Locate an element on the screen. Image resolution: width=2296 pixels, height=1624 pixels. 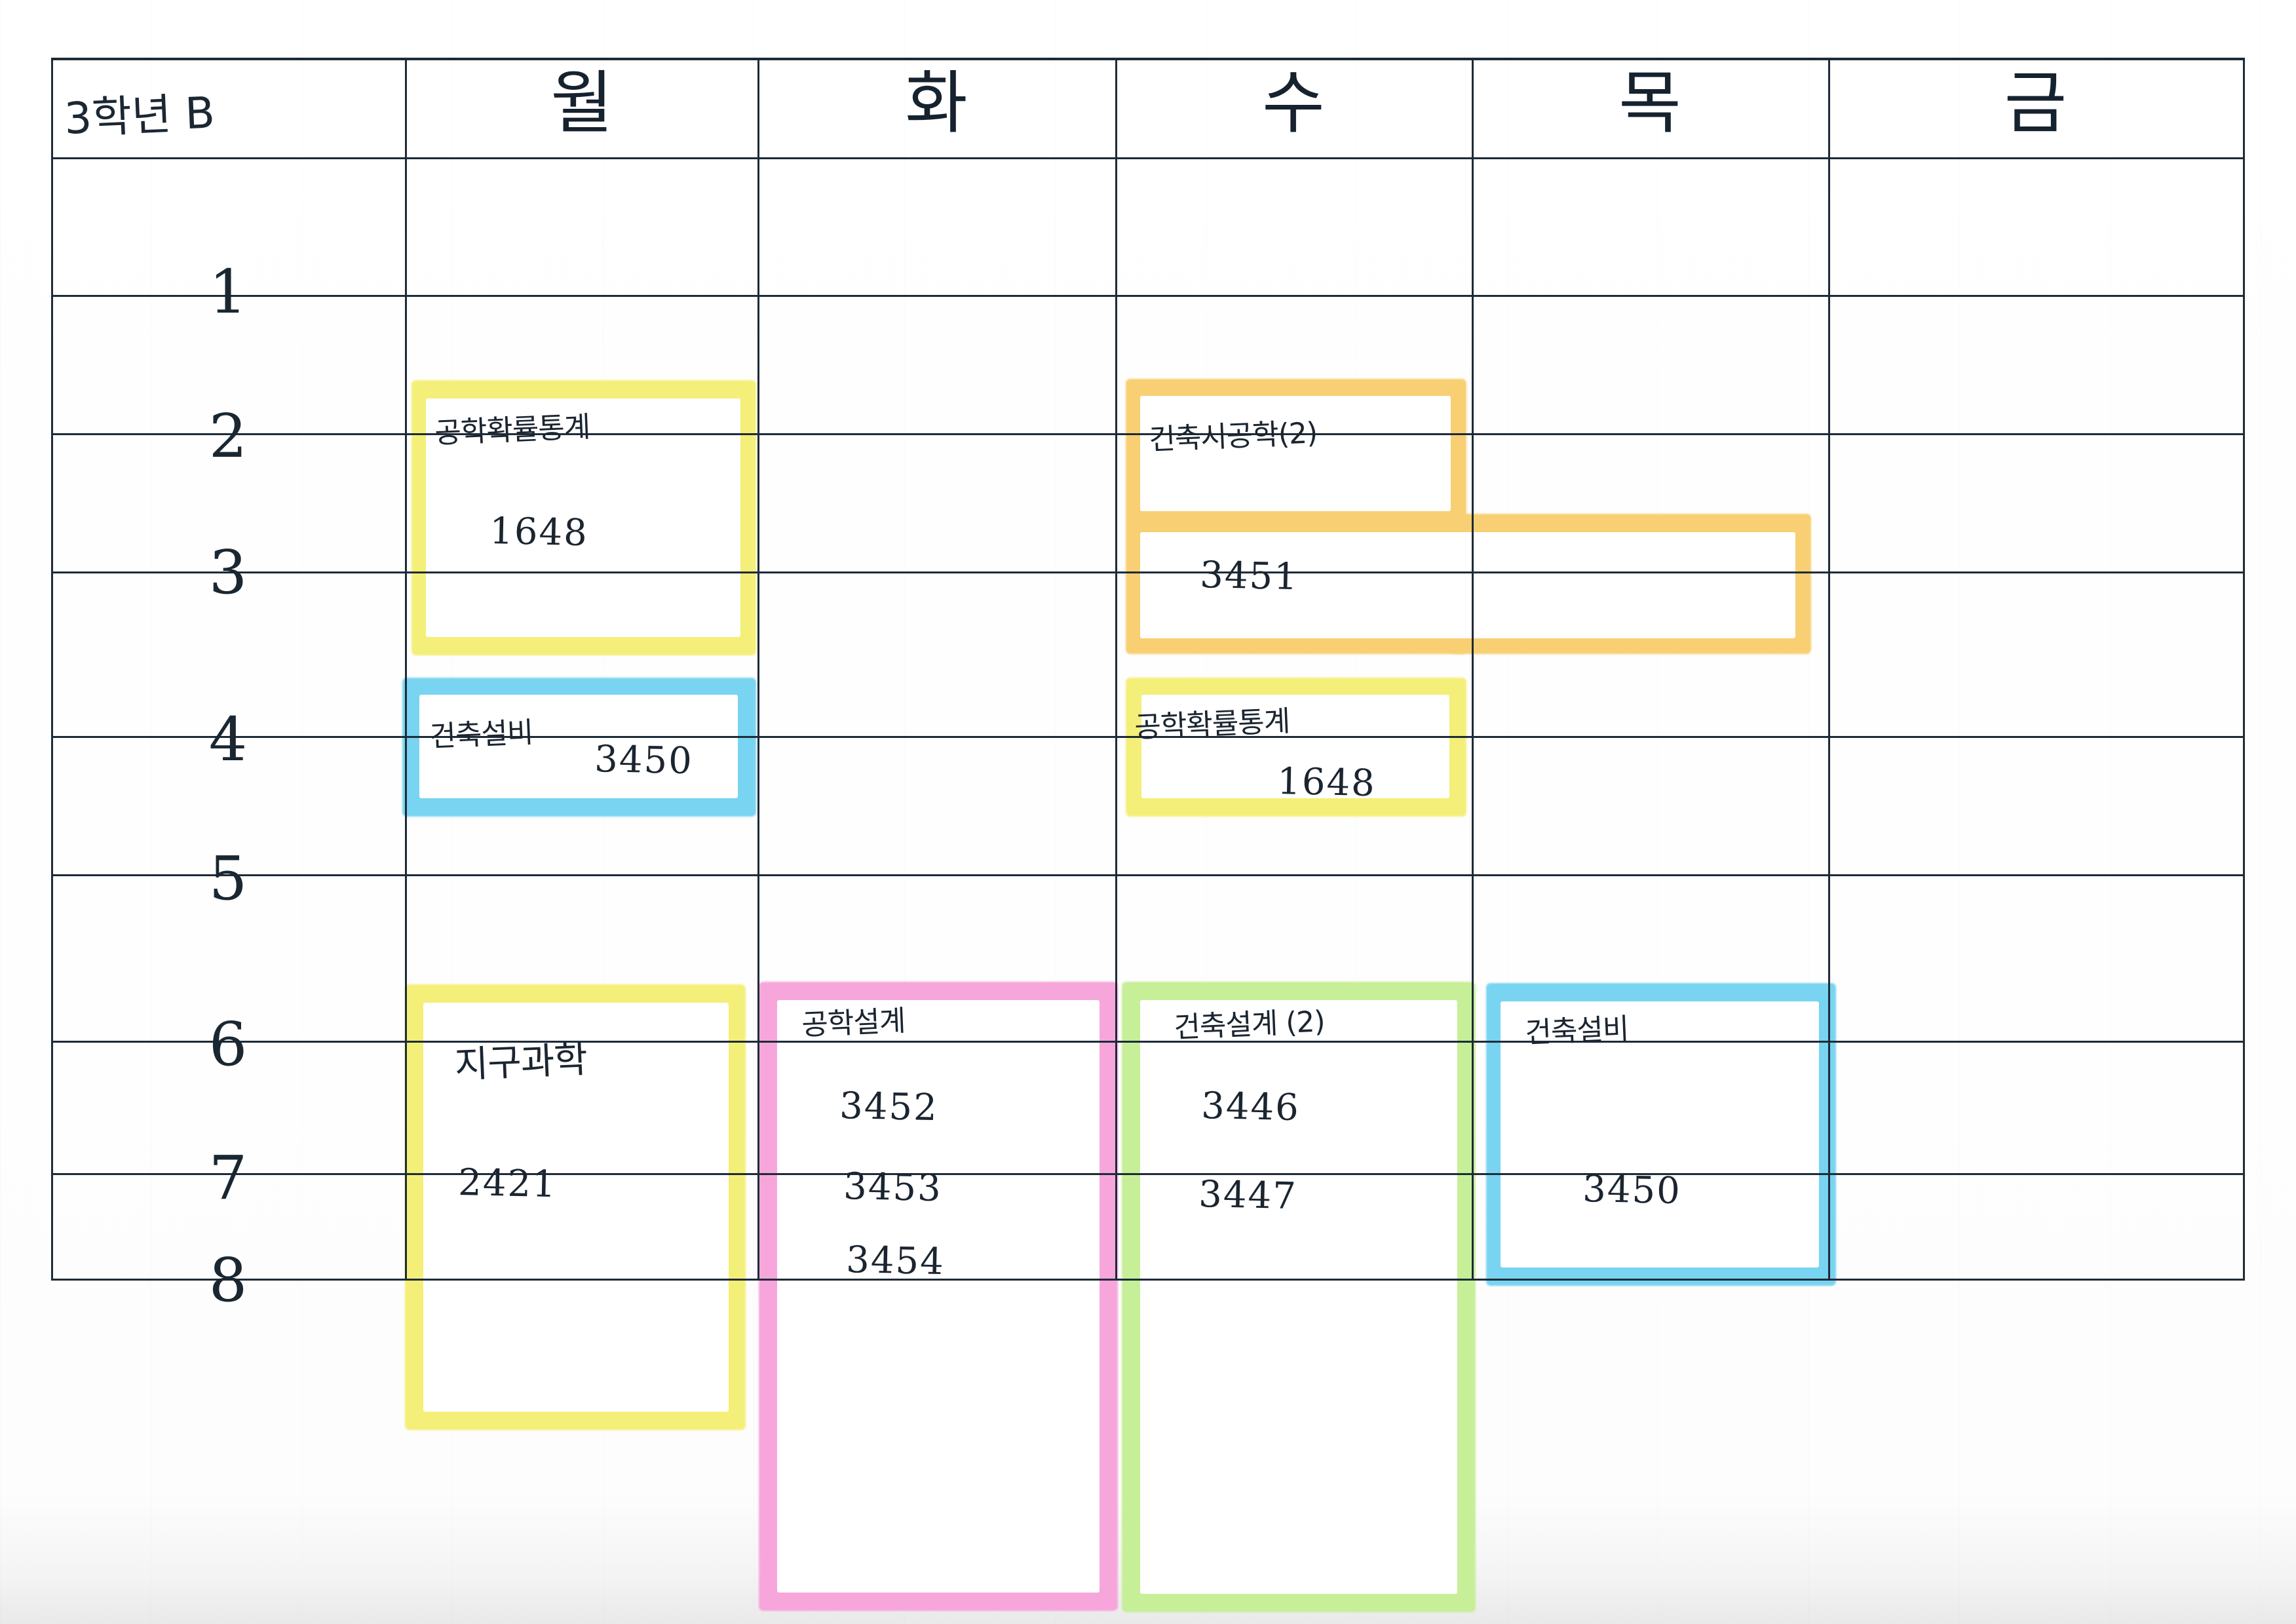
entry-subject: 건축시공학(2) is located at coordinates (1233, 437).